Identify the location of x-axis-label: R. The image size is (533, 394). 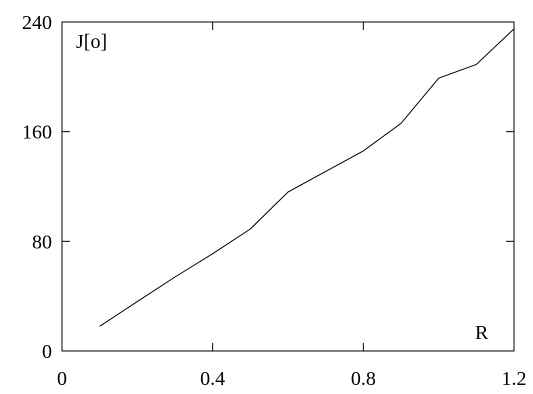
(482, 333).